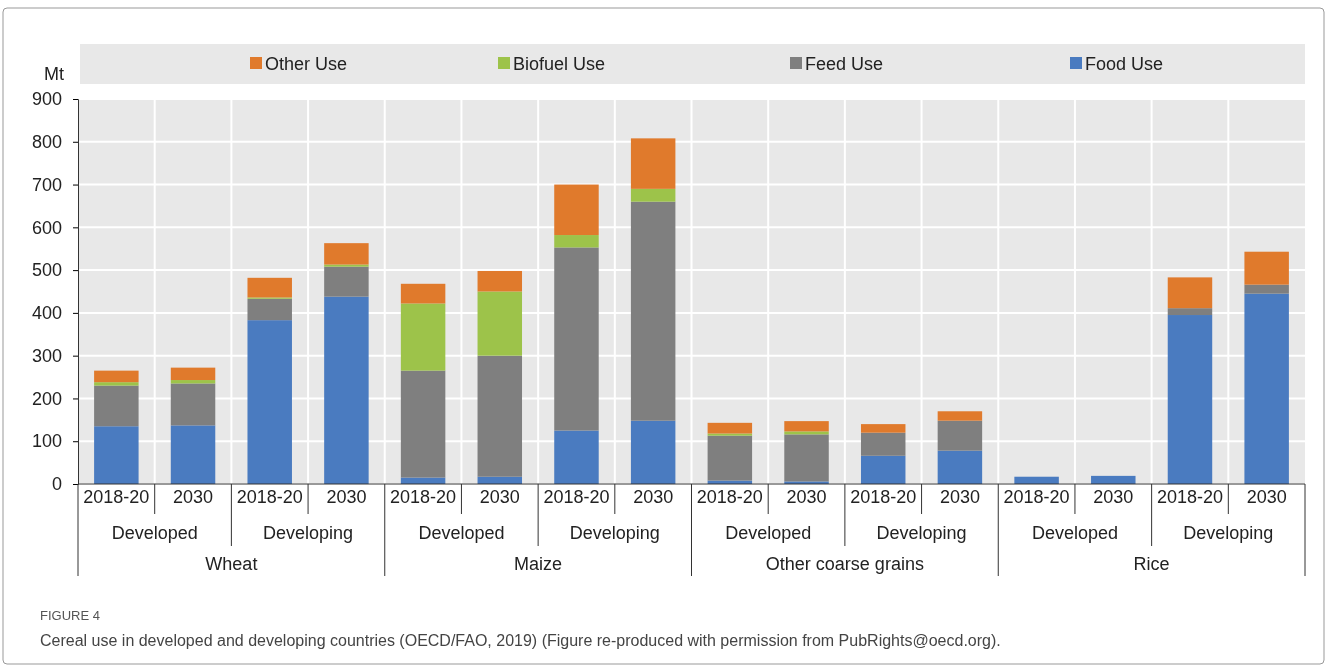 This screenshot has height=670, width=1329. Describe the element at coordinates (844, 564) in the screenshot. I see `text: Other coarse grains` at that location.